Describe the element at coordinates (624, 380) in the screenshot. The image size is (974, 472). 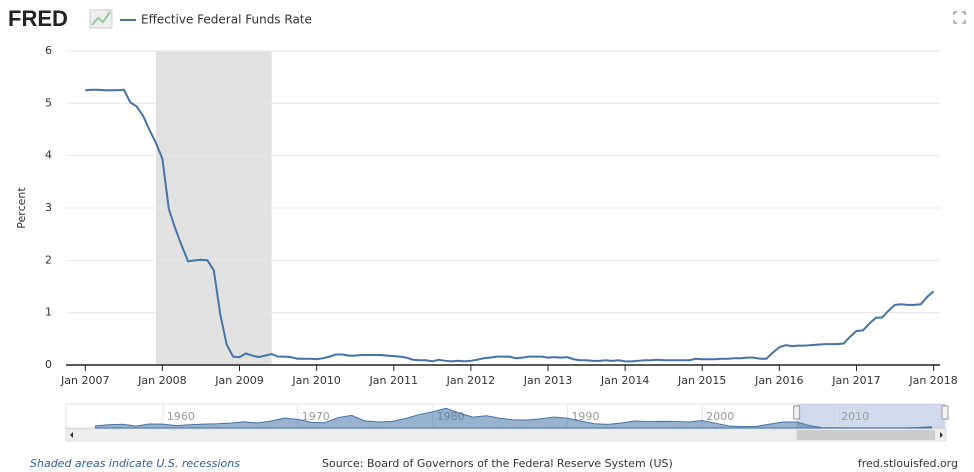
I see `x-tick-label: Jan 2014` at that location.